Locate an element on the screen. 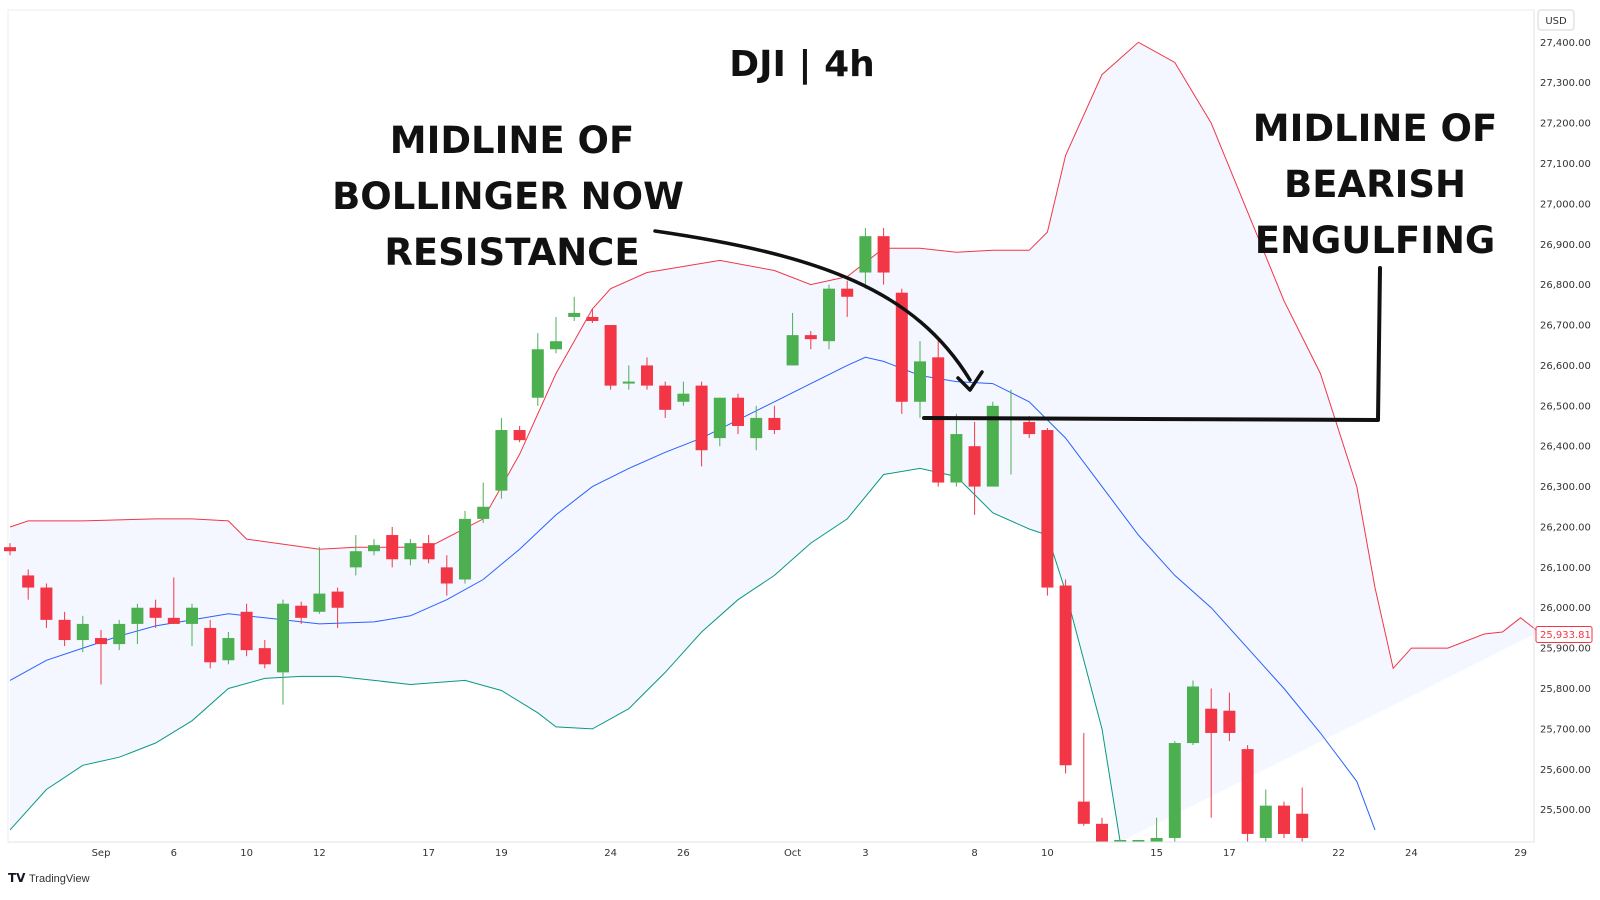  annotation-right-line-1: MIDLINE OF is located at coordinates (1375, 128).